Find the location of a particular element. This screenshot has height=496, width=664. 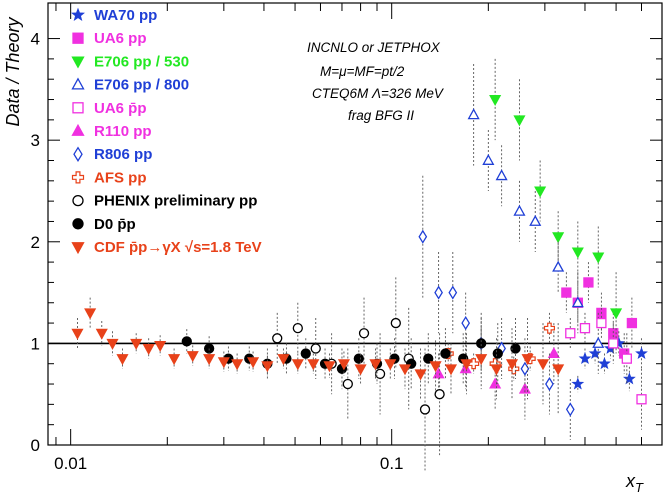

legend-entry-d0-p-p: D0 p̄p is located at coordinates (104, 224).